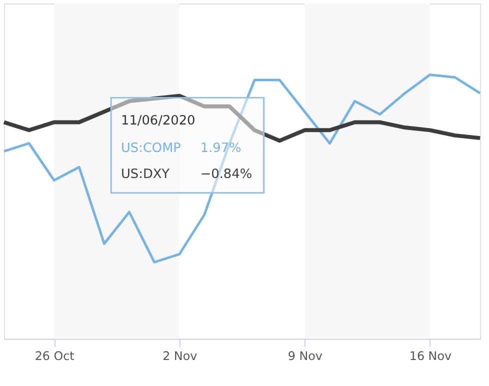 Image resolution: width=489 pixels, height=386 pixels. I want to click on x-tick-label: 16 Nov, so click(430, 356).